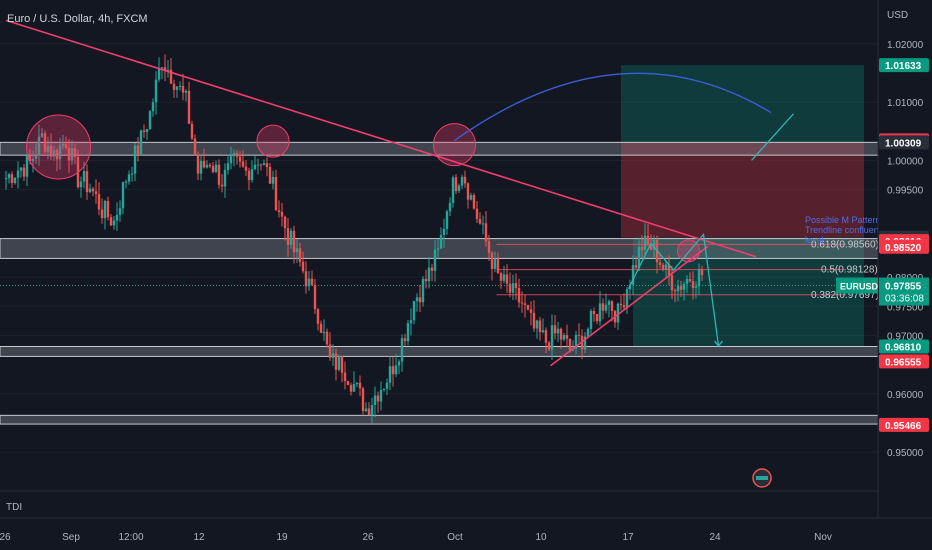 This screenshot has height=550, width=932. Describe the element at coordinates (718, 343) in the screenshot. I see `arrow-head-icon` at that location.